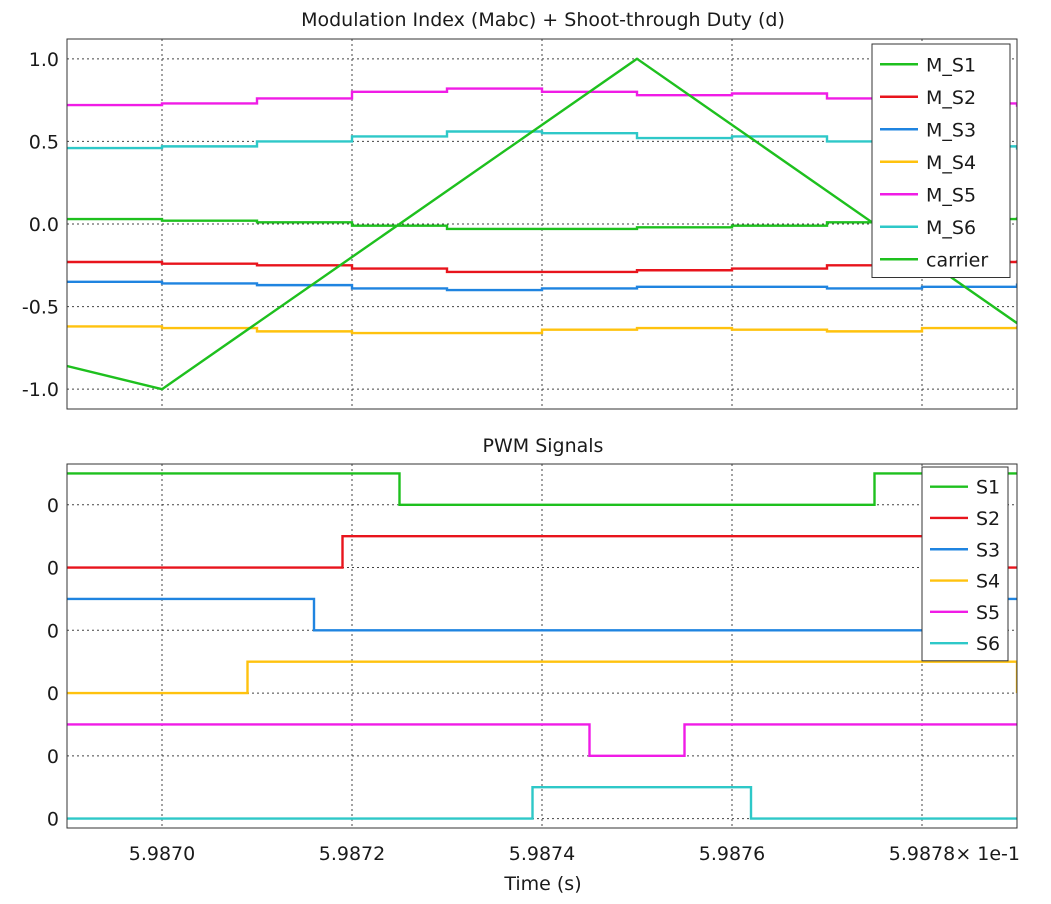 The height and width of the screenshot is (904, 1051). What do you see at coordinates (957, 260) in the screenshot?
I see `legend-label: carrier` at bounding box center [957, 260].